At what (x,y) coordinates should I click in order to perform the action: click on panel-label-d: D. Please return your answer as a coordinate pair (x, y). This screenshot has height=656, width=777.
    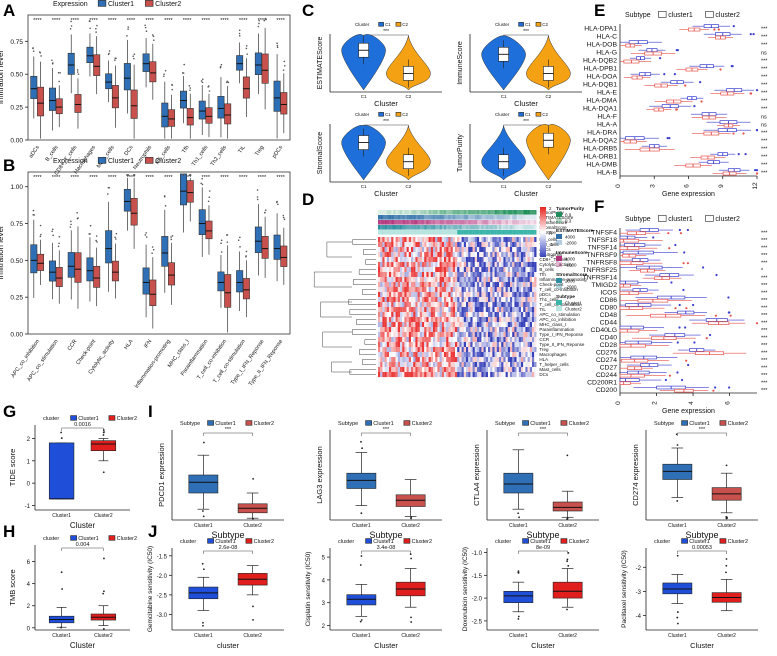
    Looking at the image, I should click on (308, 199).